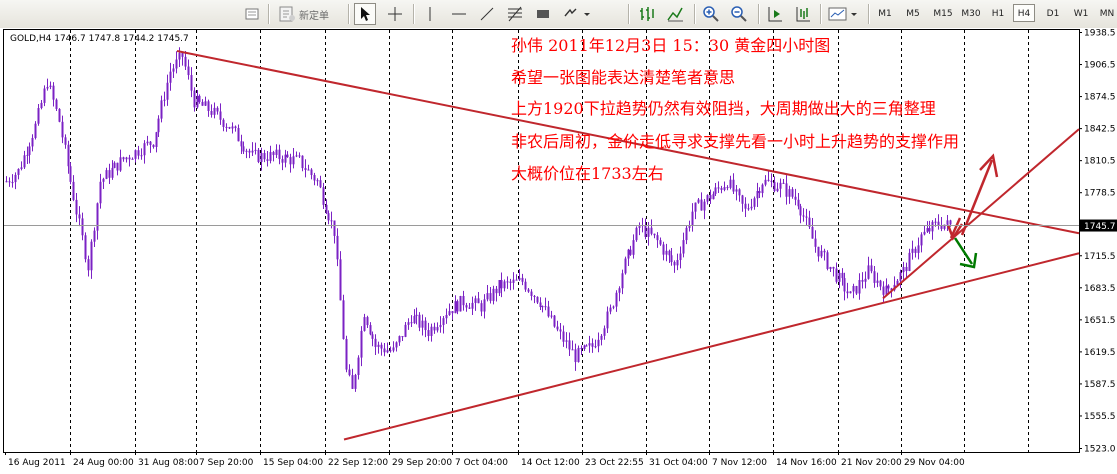  I want to click on vertical-line-icon, so click(430, 14).